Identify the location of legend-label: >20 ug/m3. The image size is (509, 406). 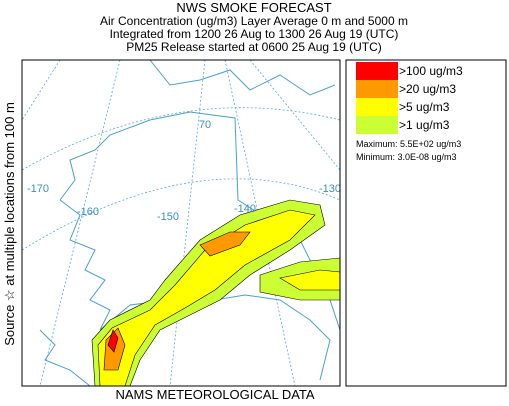
(427, 89).